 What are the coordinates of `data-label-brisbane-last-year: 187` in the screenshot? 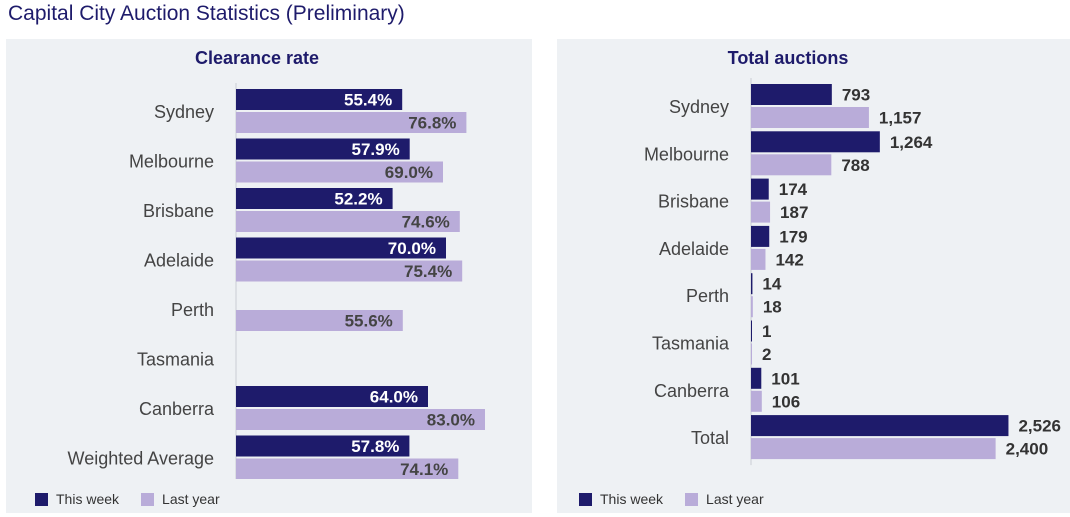 It's located at (794, 212).